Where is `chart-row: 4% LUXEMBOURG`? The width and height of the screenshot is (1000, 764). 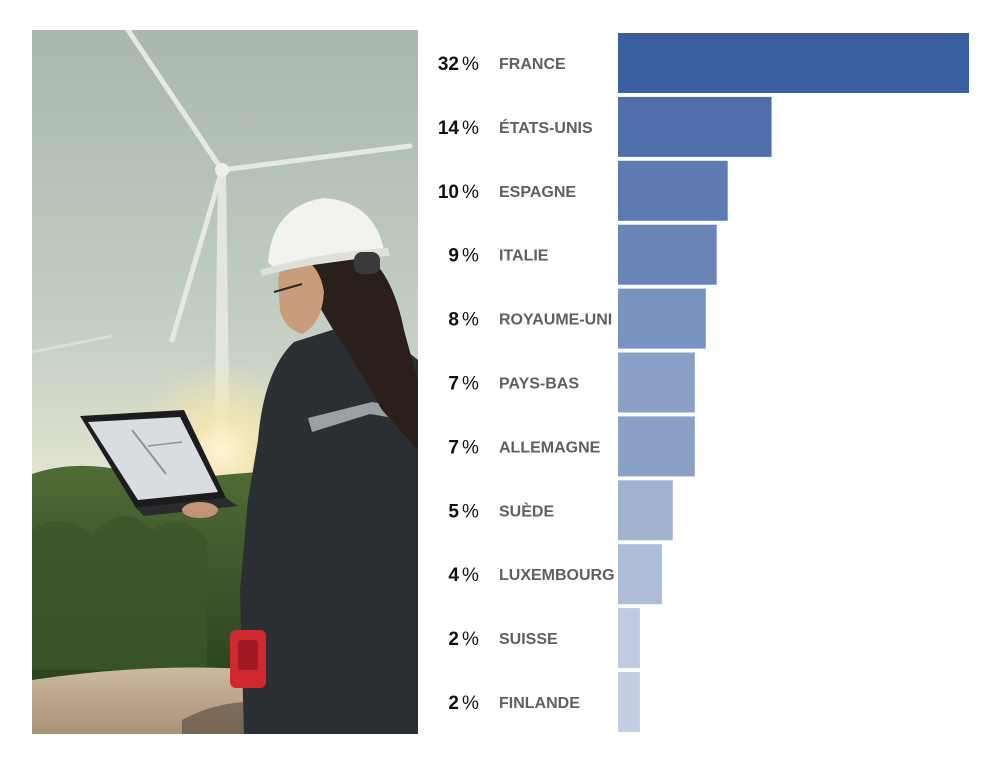 chart-row: 4% LUXEMBOURG is located at coordinates (555, 574).